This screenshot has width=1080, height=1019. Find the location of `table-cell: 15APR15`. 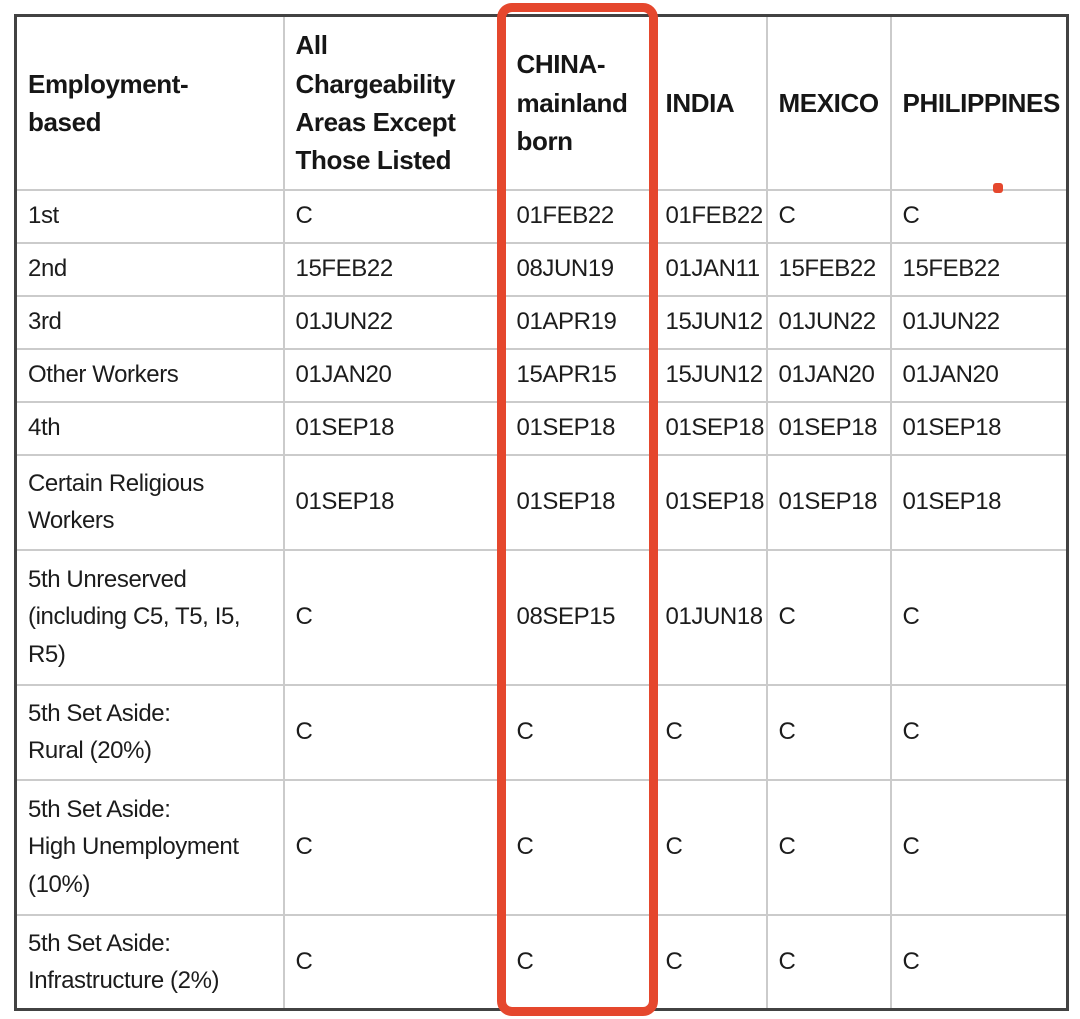

table-cell: 15APR15 is located at coordinates (579, 375).